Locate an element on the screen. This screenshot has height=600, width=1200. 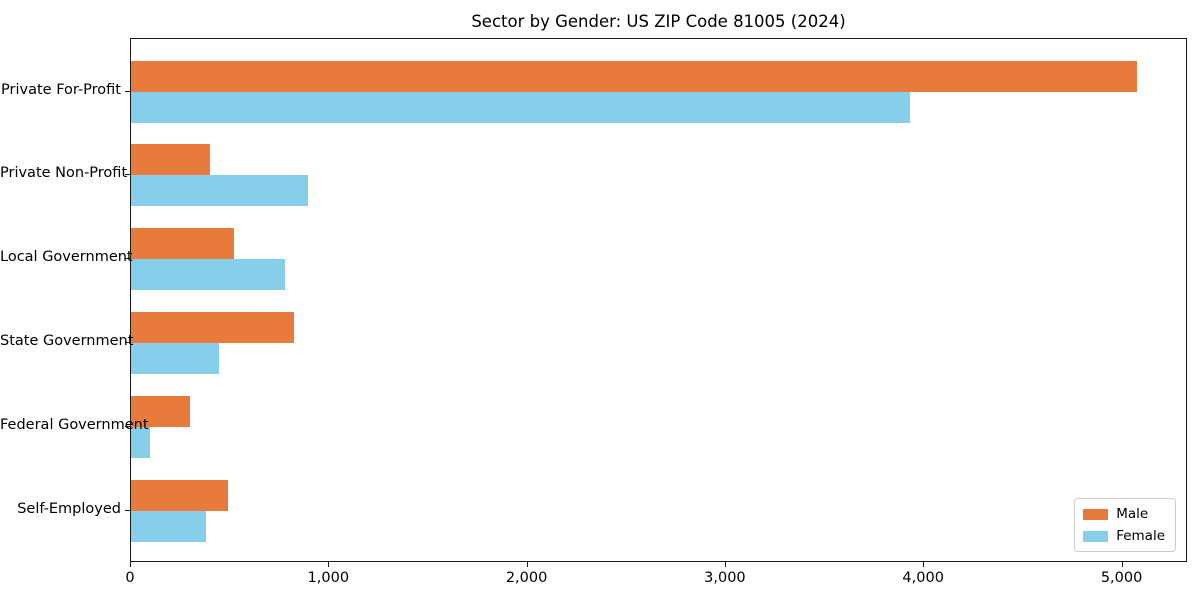
bar-male-private-for-profit is located at coordinates (634, 76).